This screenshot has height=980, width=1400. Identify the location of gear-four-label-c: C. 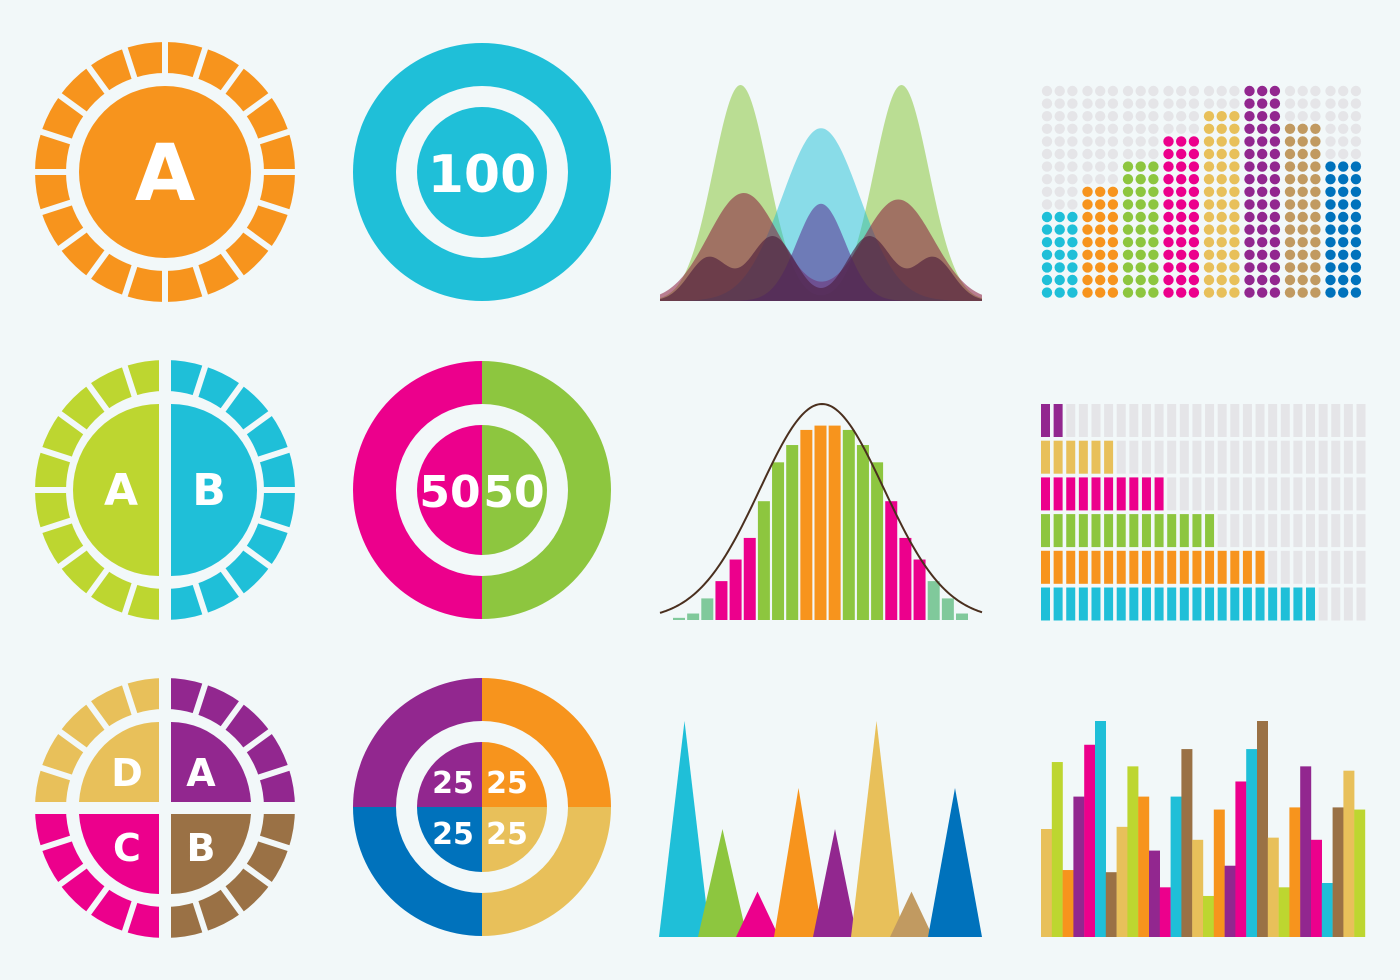
(127, 848).